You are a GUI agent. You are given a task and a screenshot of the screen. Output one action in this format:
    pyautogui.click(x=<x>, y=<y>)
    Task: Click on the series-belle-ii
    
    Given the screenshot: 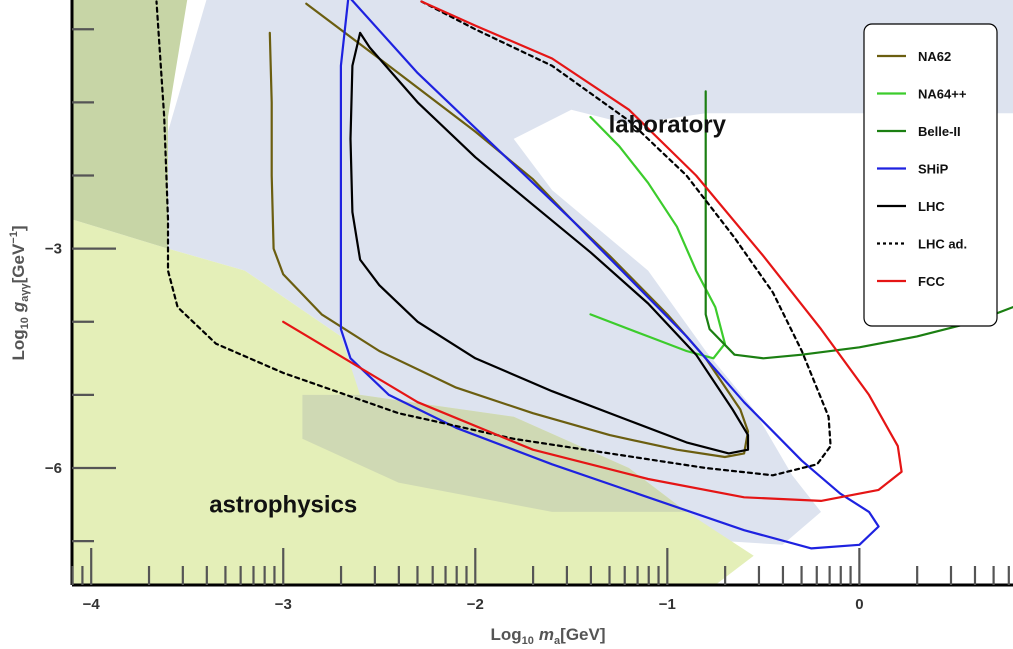 What is the action you would take?
    pyautogui.click(x=858, y=225)
    